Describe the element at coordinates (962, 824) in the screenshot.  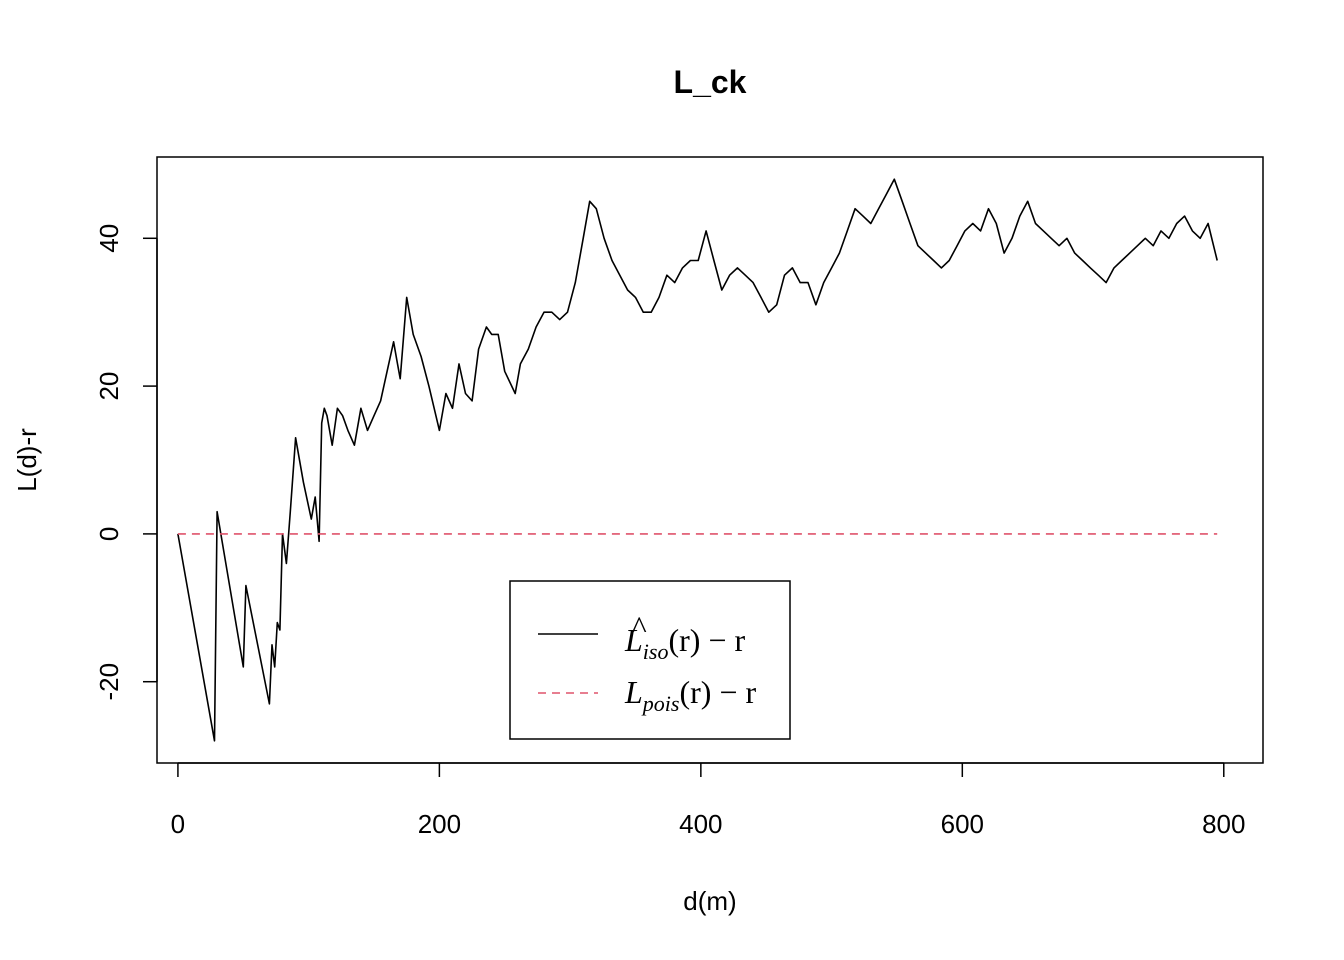
I see `x-tick-label: 600` at that location.